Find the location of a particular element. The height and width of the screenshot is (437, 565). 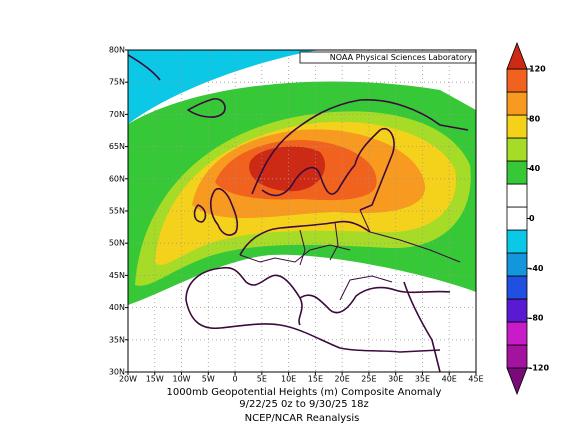

lat-label: 55N is located at coordinates (117, 211).